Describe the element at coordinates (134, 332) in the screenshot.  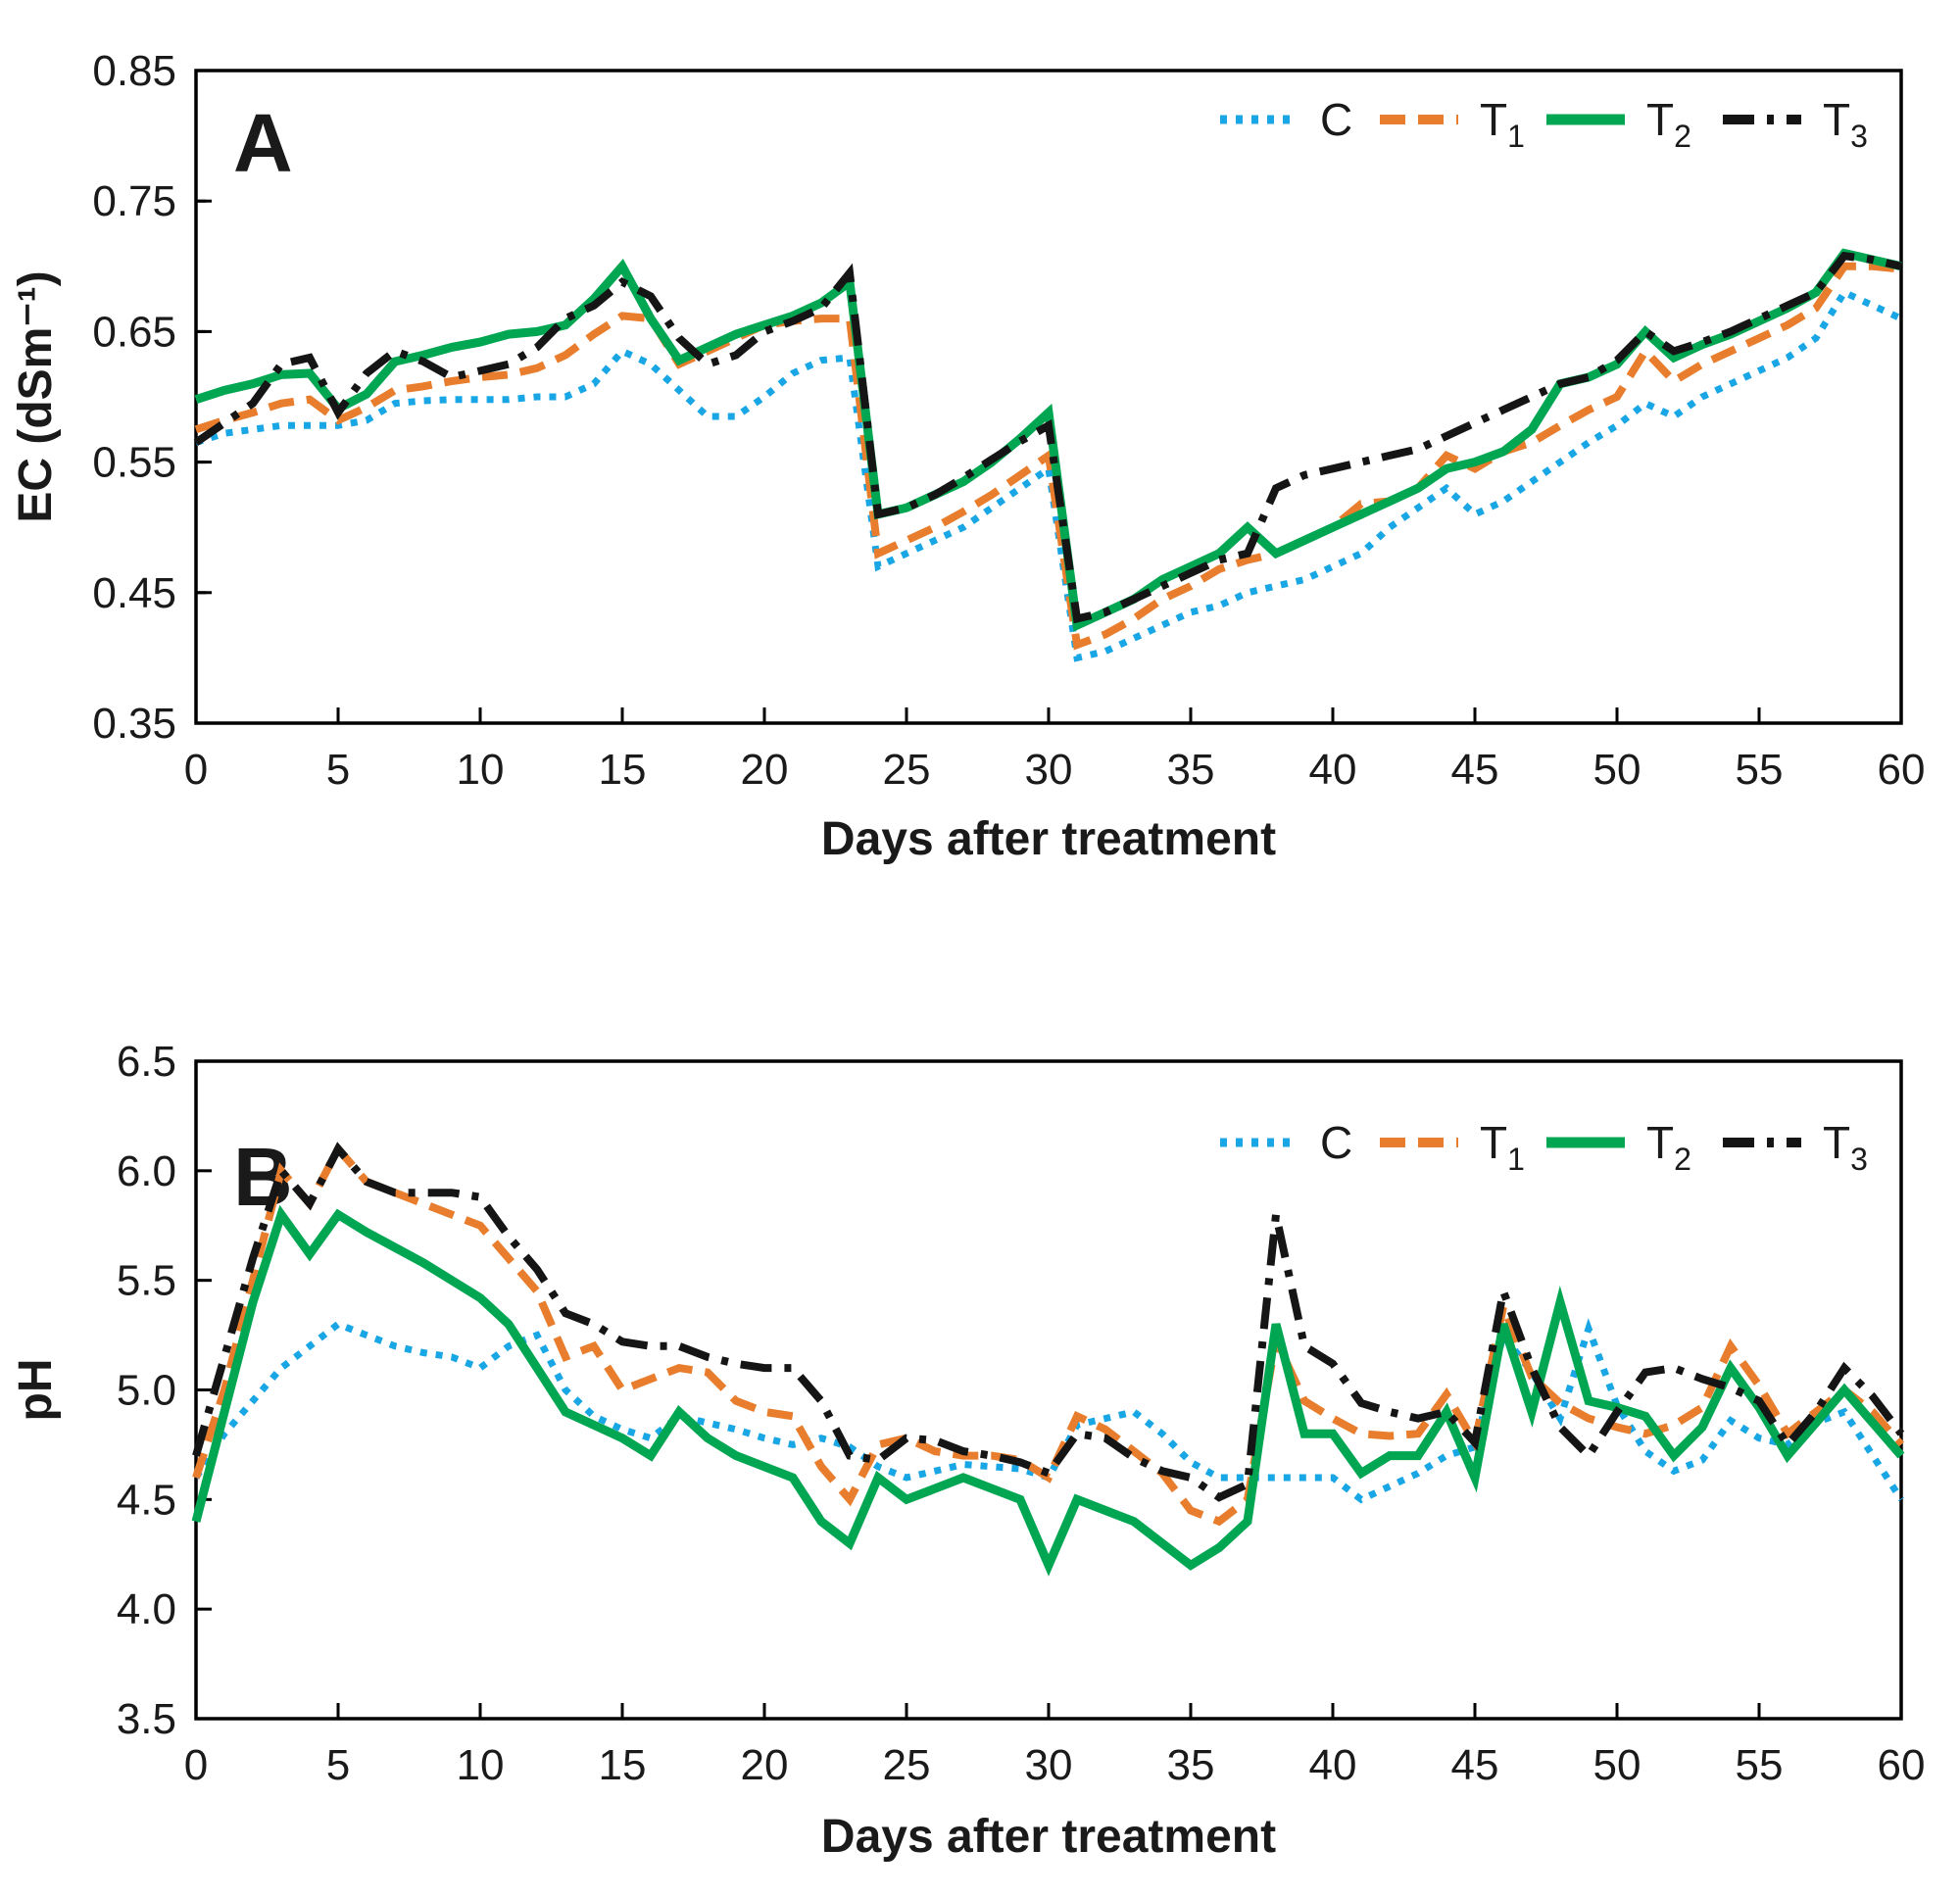
I see `y-tick-label: 0.65` at that location.